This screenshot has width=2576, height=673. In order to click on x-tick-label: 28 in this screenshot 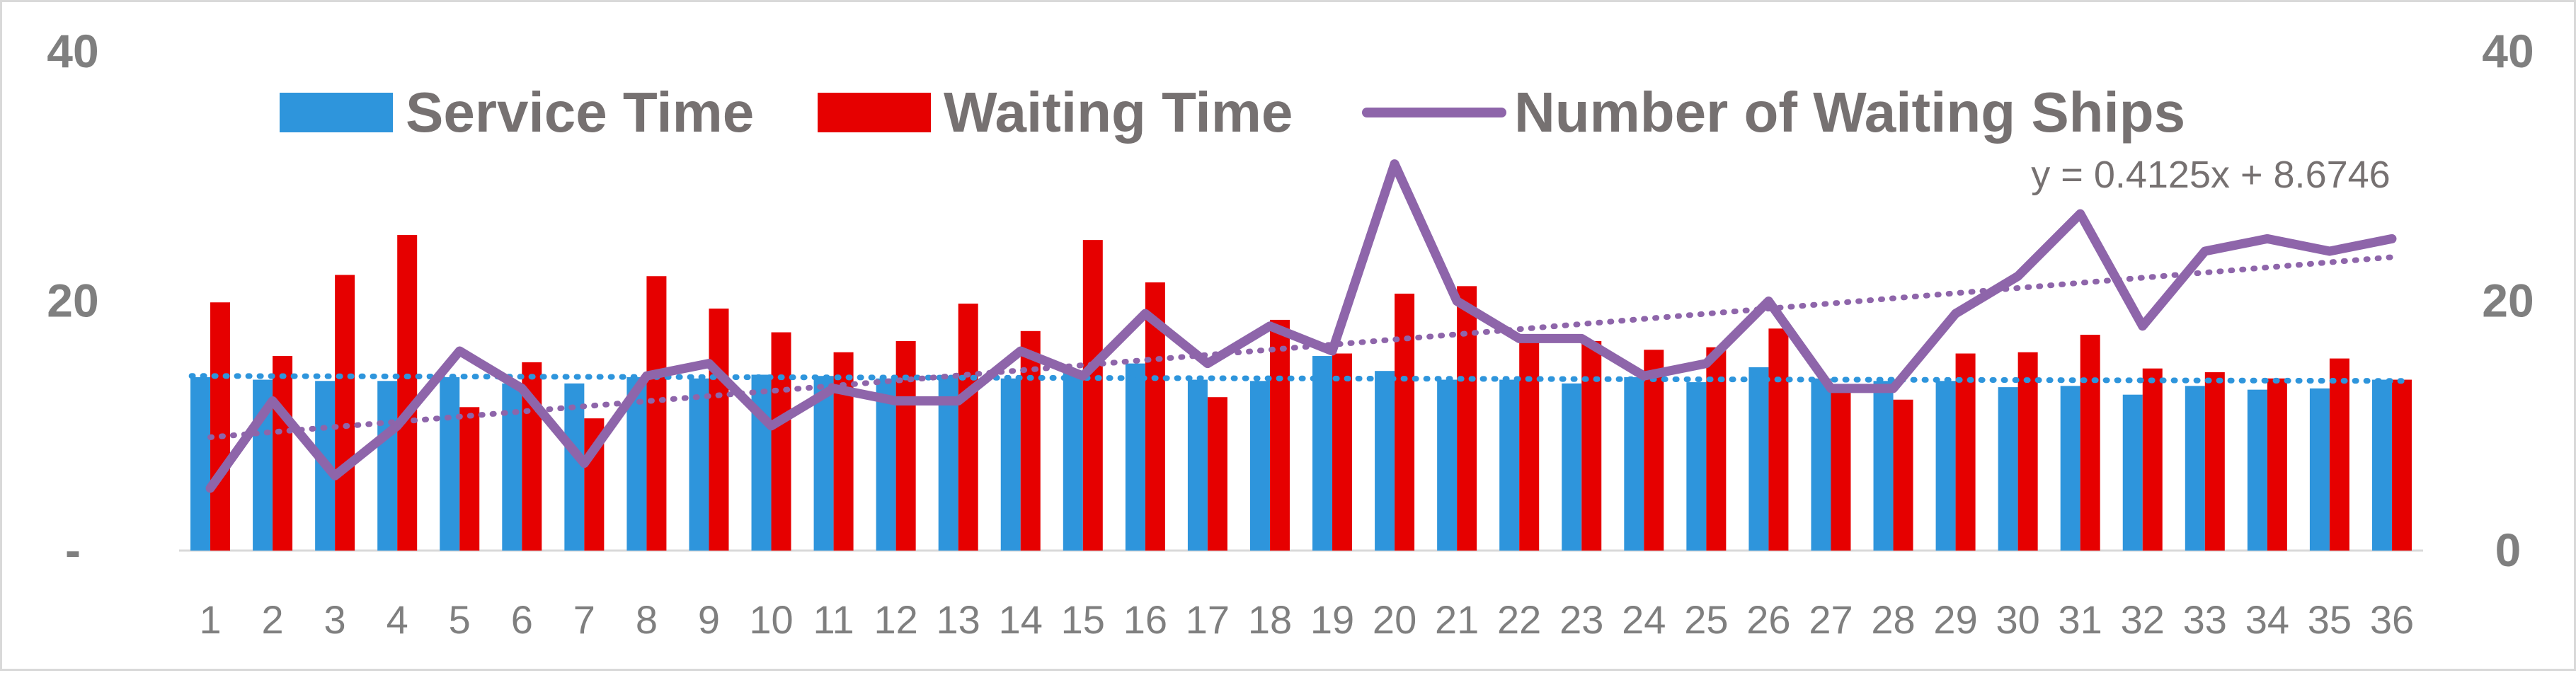, I will do `click(1893, 620)`.